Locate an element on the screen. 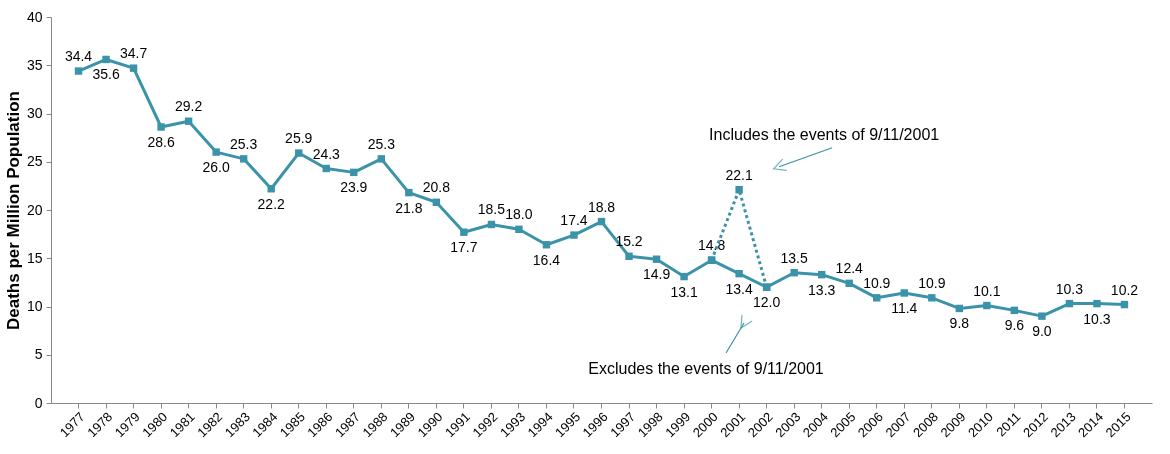 The image size is (1170, 454). data-label: 34.7 is located at coordinates (133, 53).